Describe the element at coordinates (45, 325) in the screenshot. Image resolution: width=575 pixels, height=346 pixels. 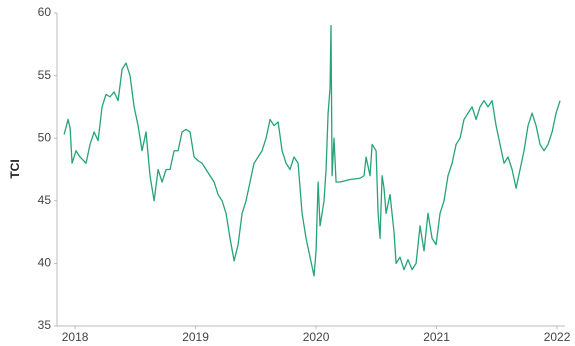
I see `y-tick-label: 35` at that location.